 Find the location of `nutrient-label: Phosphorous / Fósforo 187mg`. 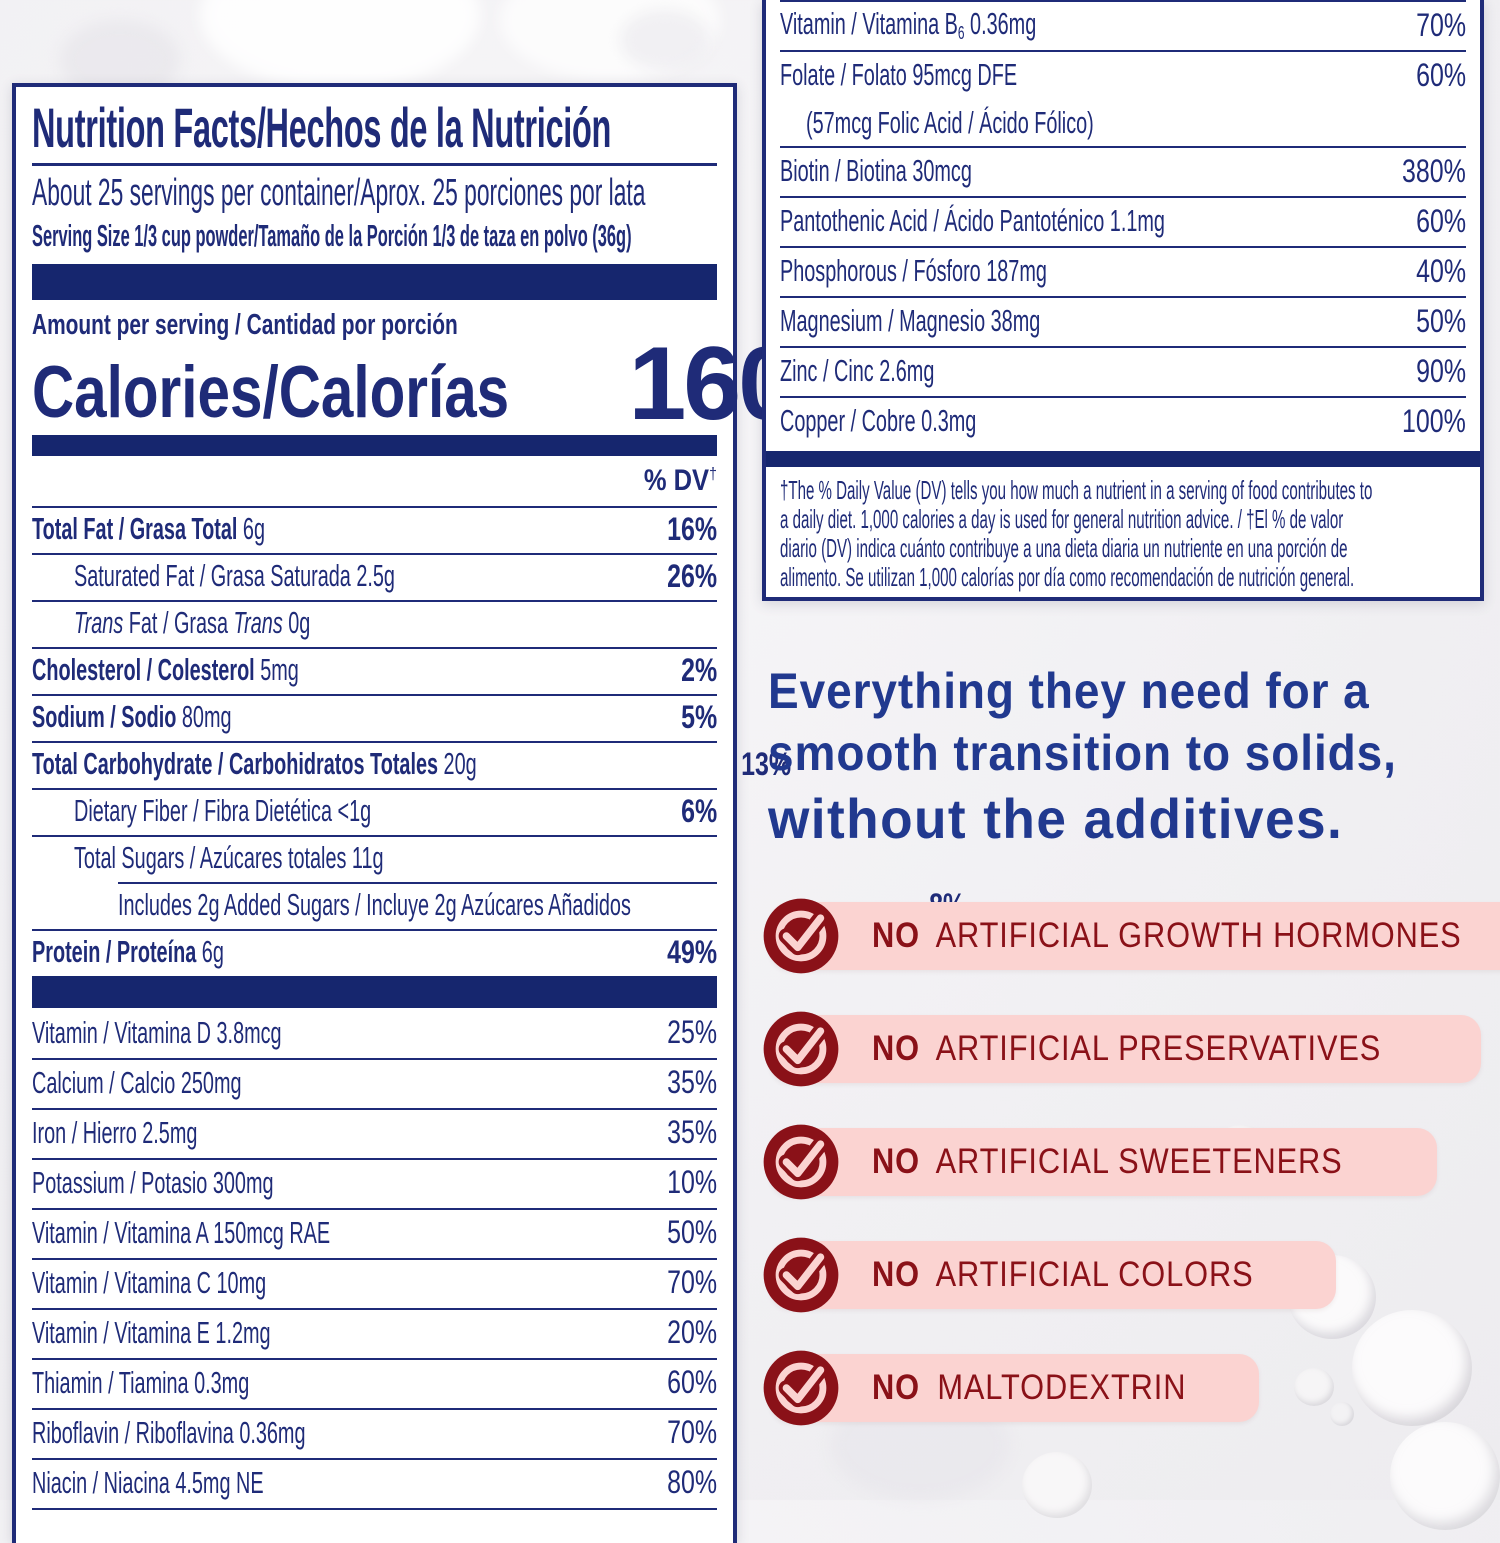

nutrient-label: Phosphorous / Fósforo 187mg is located at coordinates (913, 270).